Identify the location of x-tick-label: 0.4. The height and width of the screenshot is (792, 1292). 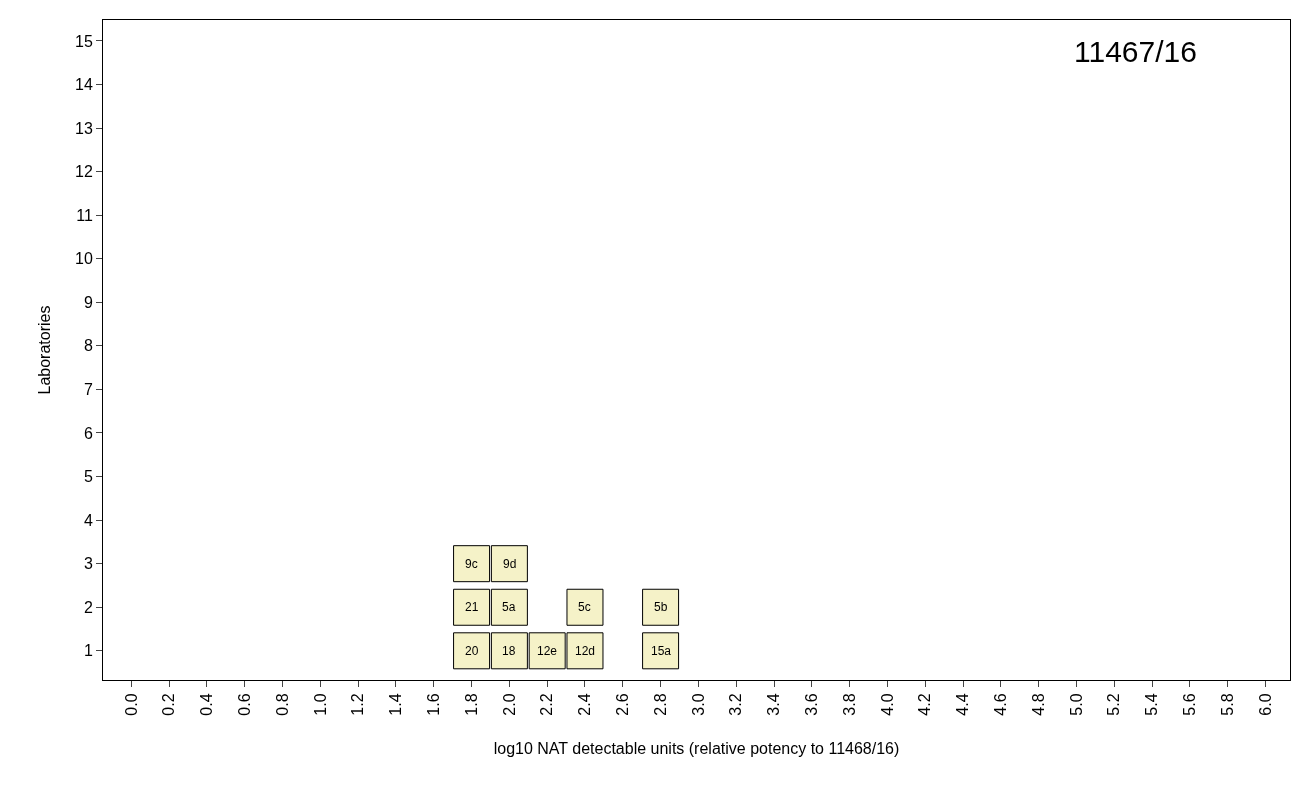
(207, 704).